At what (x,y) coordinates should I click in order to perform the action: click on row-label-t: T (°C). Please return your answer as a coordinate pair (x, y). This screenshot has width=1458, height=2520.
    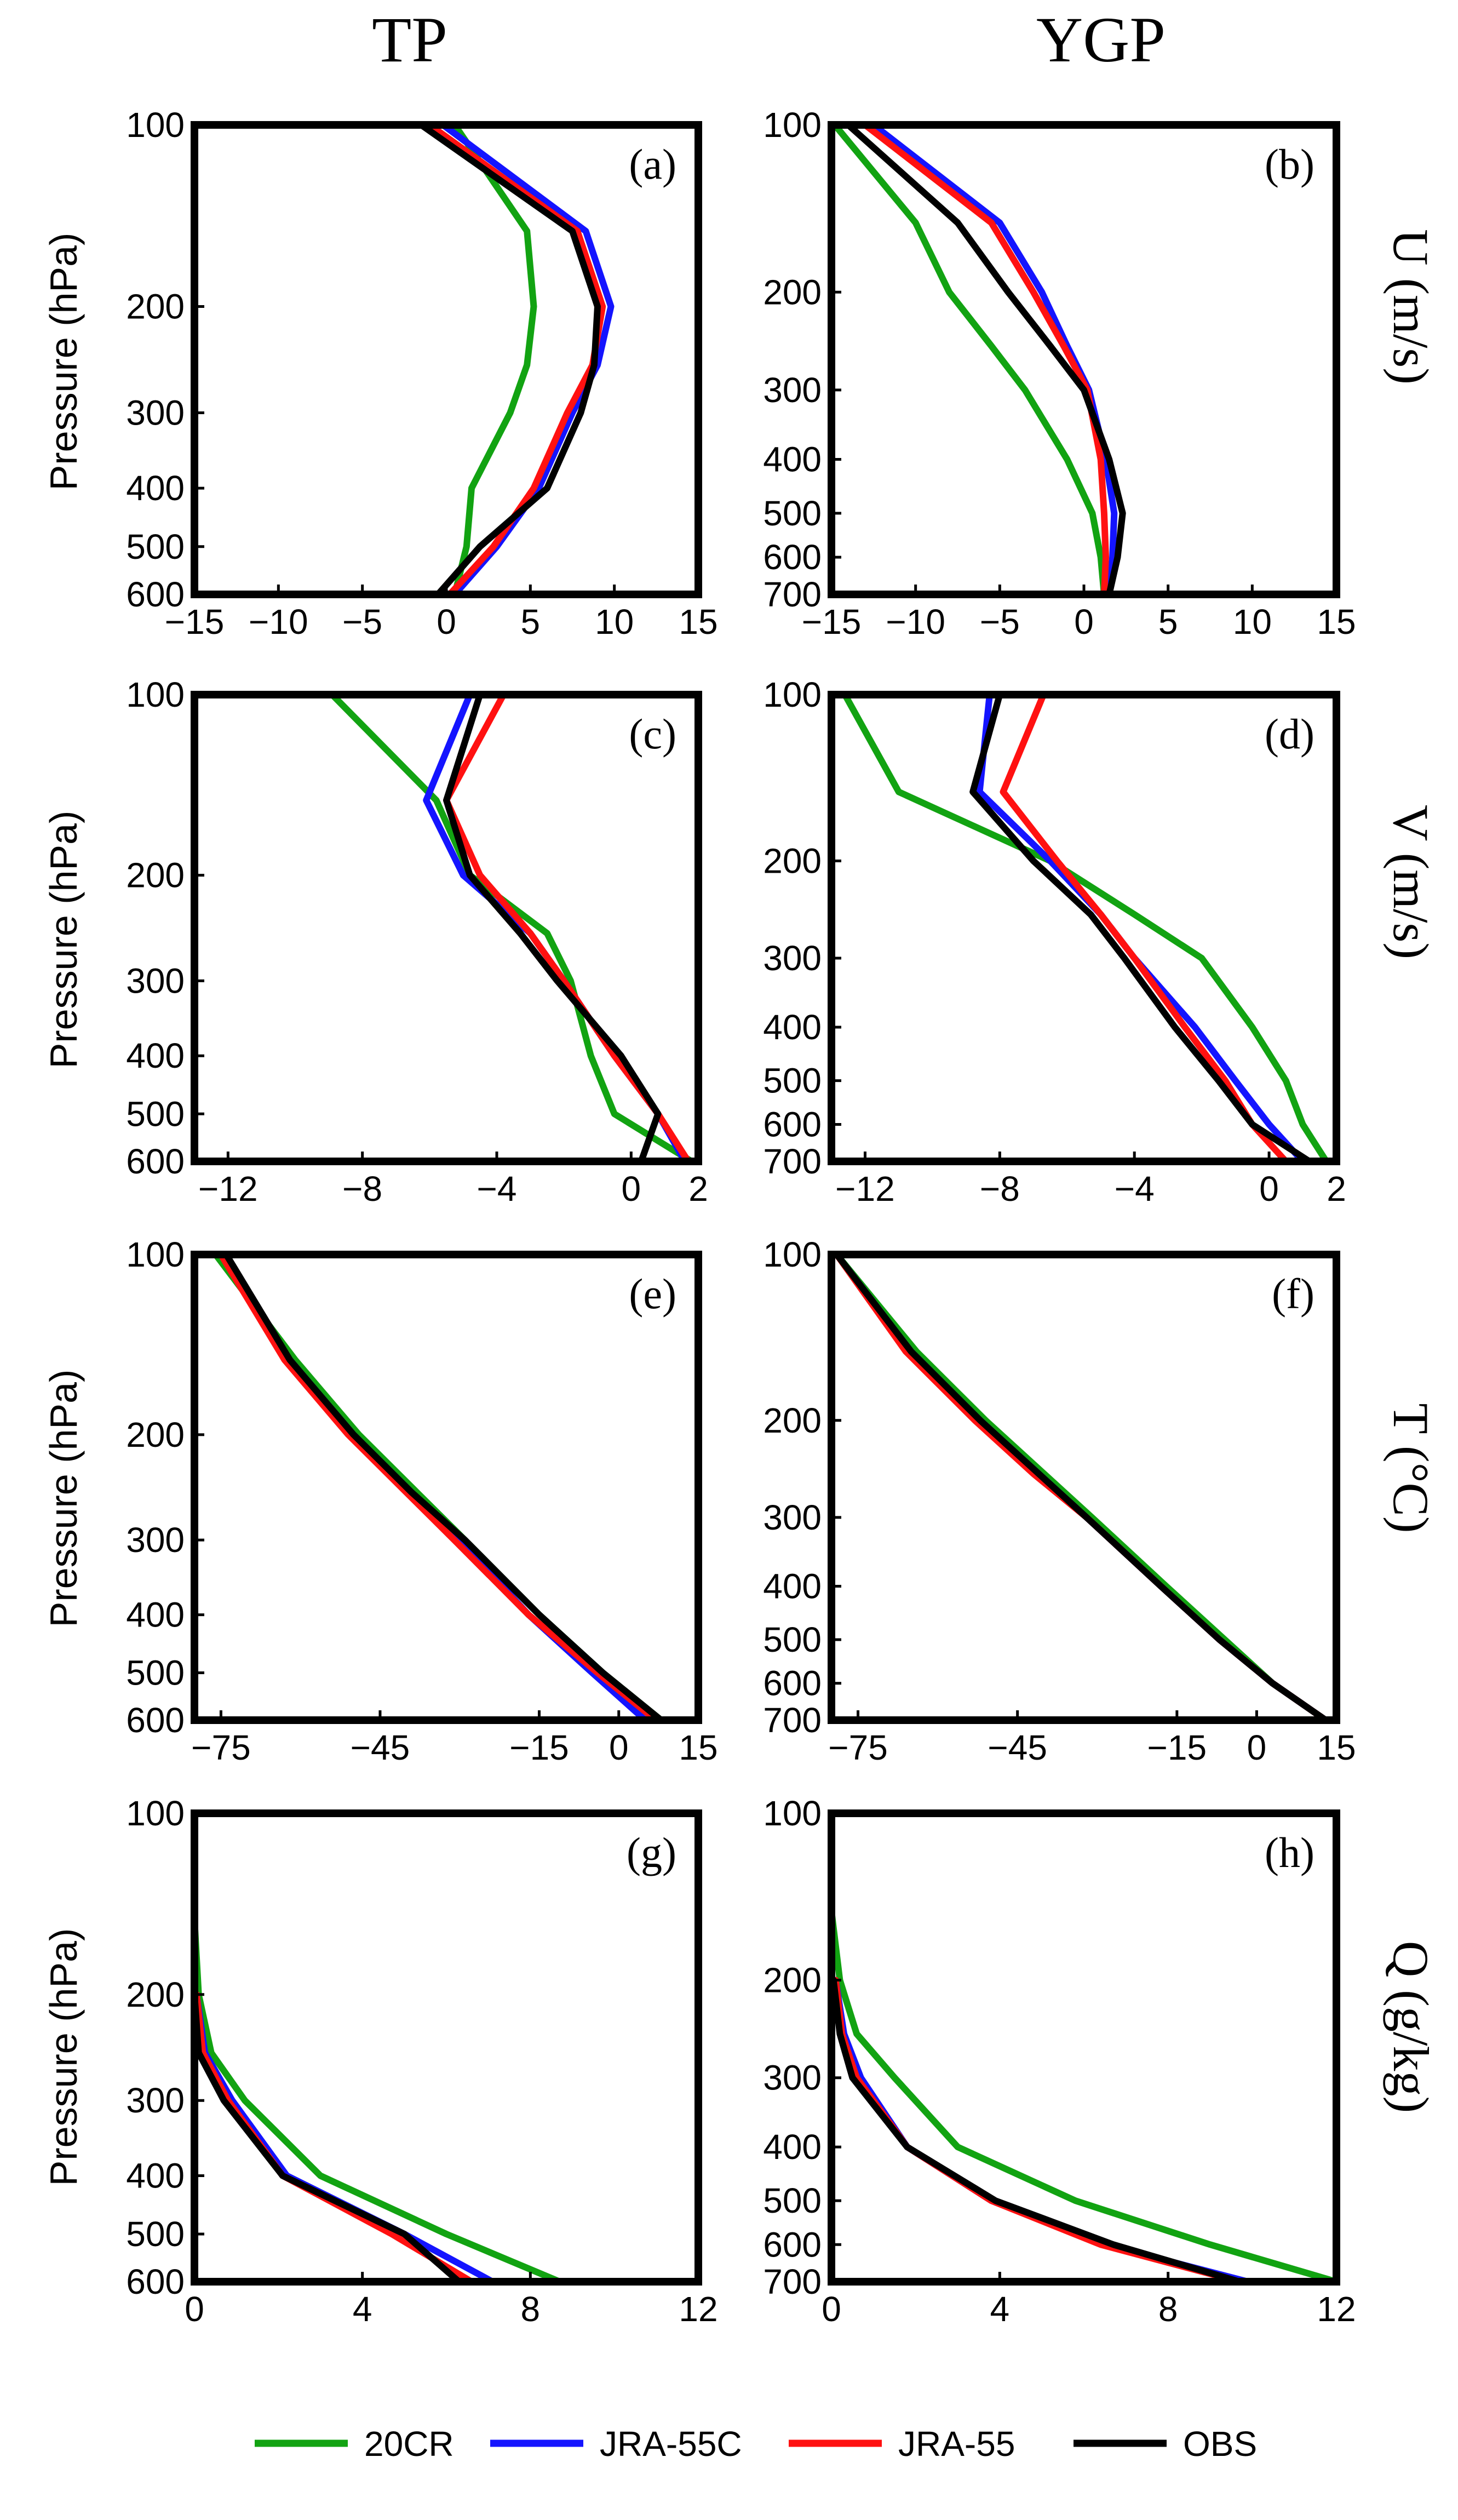
    Looking at the image, I should click on (1411, 1468).